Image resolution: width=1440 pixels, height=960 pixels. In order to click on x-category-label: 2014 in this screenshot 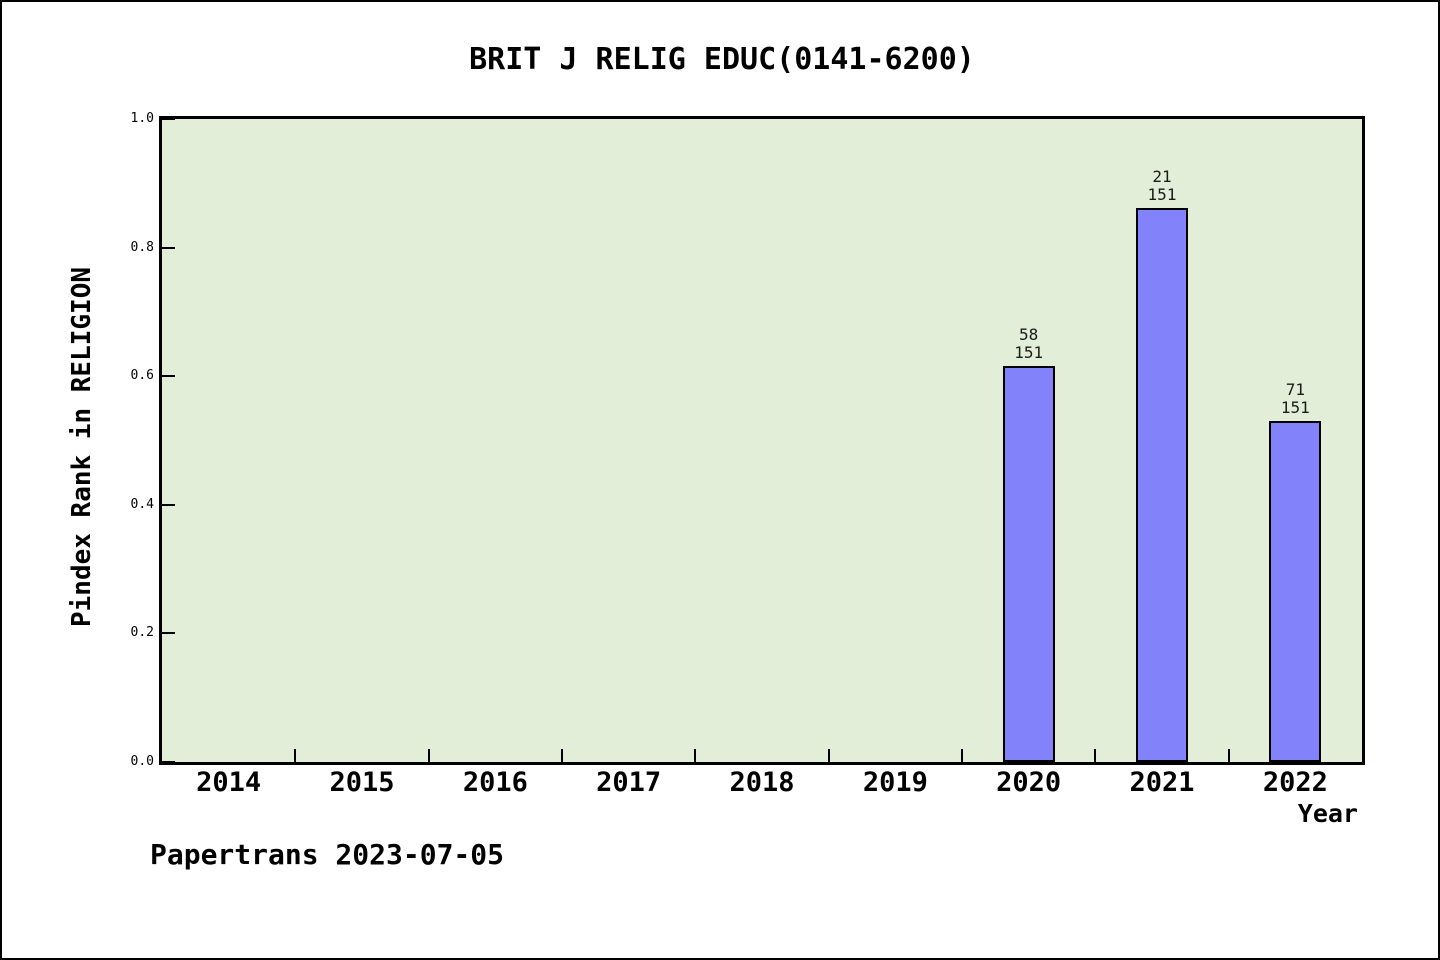, I will do `click(229, 782)`.